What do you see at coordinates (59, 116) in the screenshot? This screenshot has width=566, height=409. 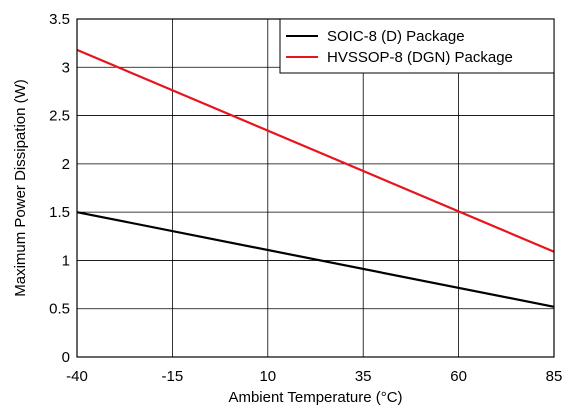 I see `y-tick-label: 2.5` at bounding box center [59, 116].